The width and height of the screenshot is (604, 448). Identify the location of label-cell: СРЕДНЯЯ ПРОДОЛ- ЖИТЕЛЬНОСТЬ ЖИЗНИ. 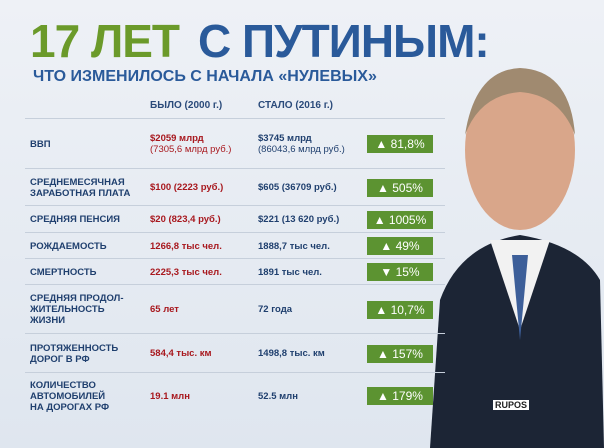
(77, 309).